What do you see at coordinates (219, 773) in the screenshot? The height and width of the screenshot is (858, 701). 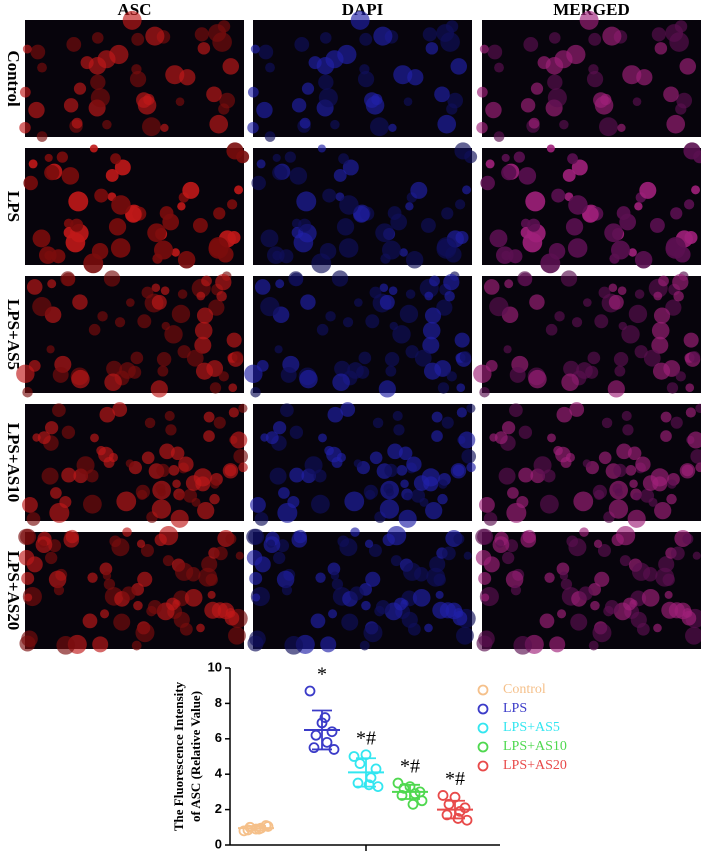 I see `y-tick-label: 4` at bounding box center [219, 773].